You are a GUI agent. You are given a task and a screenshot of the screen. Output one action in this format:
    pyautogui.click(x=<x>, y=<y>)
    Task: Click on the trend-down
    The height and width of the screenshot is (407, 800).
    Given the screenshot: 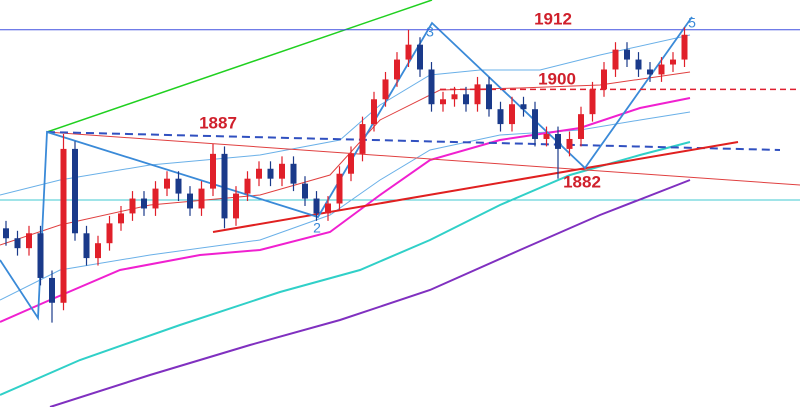 What is the action you would take?
    pyautogui.click(x=423, y=158)
    